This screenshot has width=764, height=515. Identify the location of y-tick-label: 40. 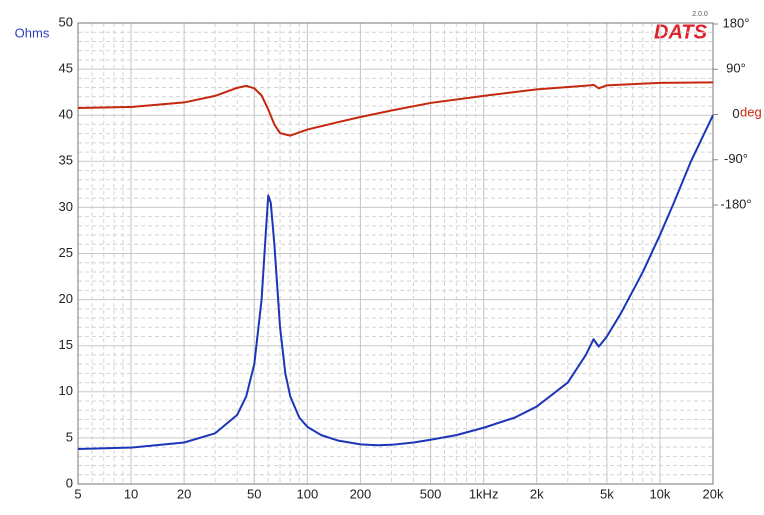
(66, 114).